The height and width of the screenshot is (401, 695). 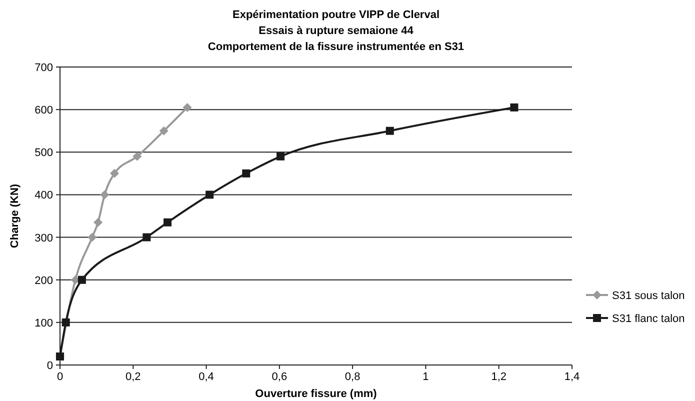 I want to click on y-tick-label: 300, so click(x=43, y=238).